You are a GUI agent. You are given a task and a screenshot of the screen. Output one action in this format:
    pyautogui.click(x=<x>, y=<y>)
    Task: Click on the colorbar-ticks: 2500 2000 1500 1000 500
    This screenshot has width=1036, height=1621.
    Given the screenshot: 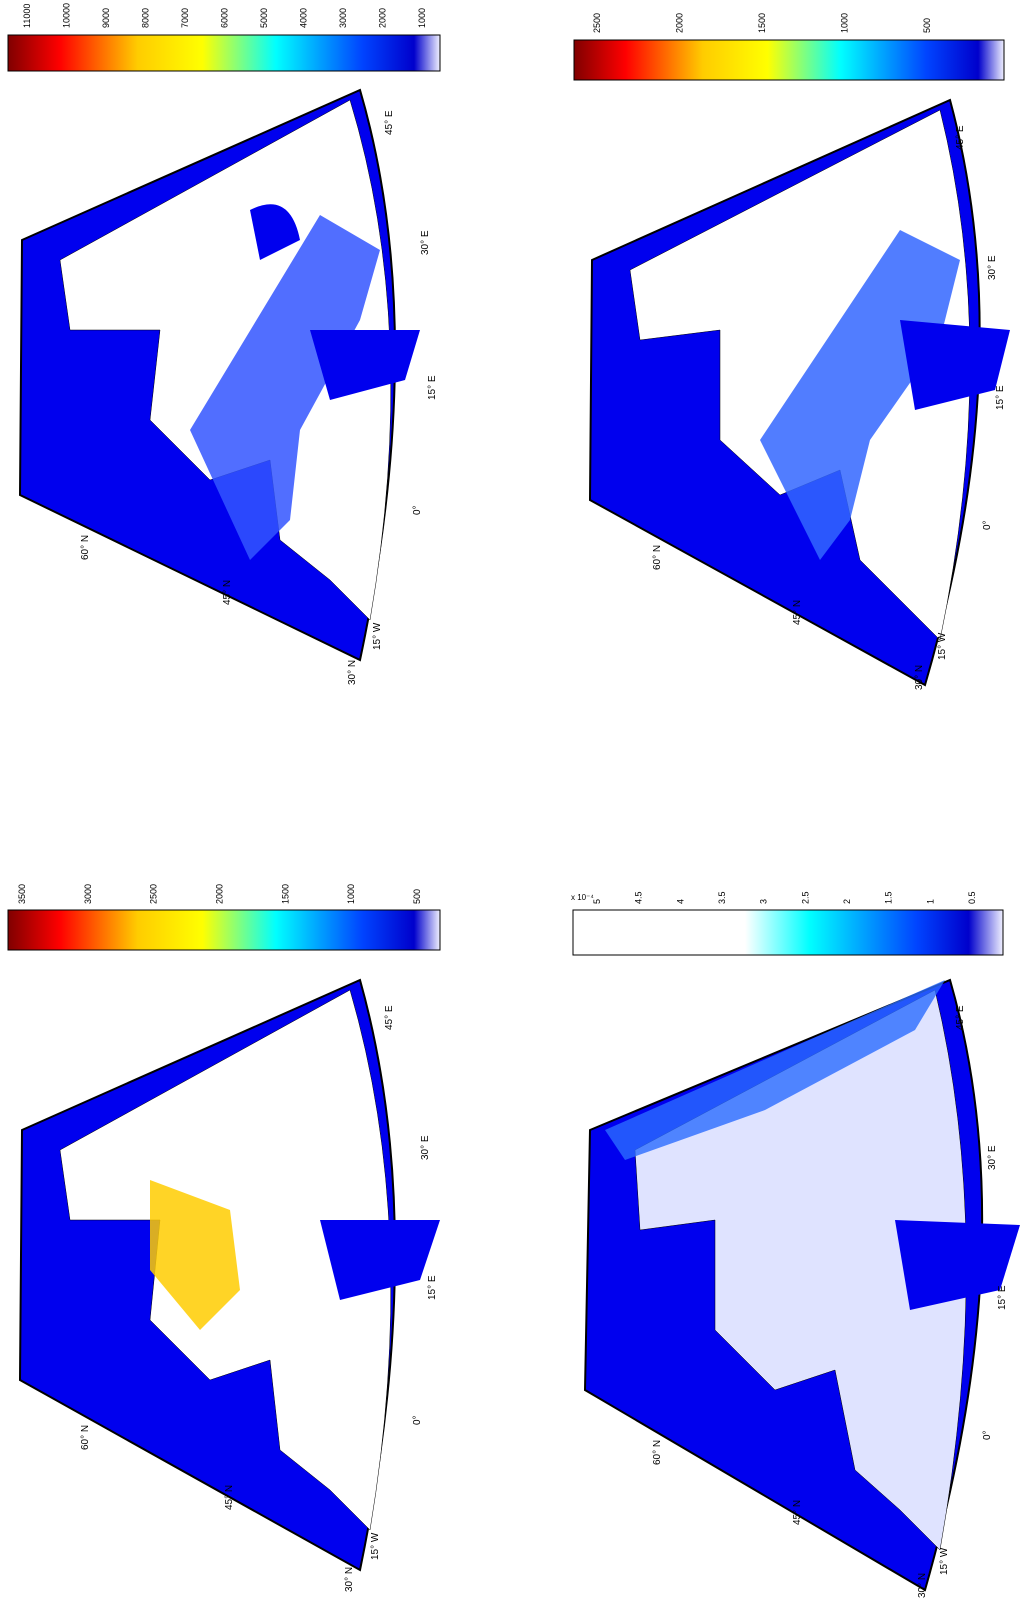 What is the action you would take?
    pyautogui.click(x=762, y=23)
    